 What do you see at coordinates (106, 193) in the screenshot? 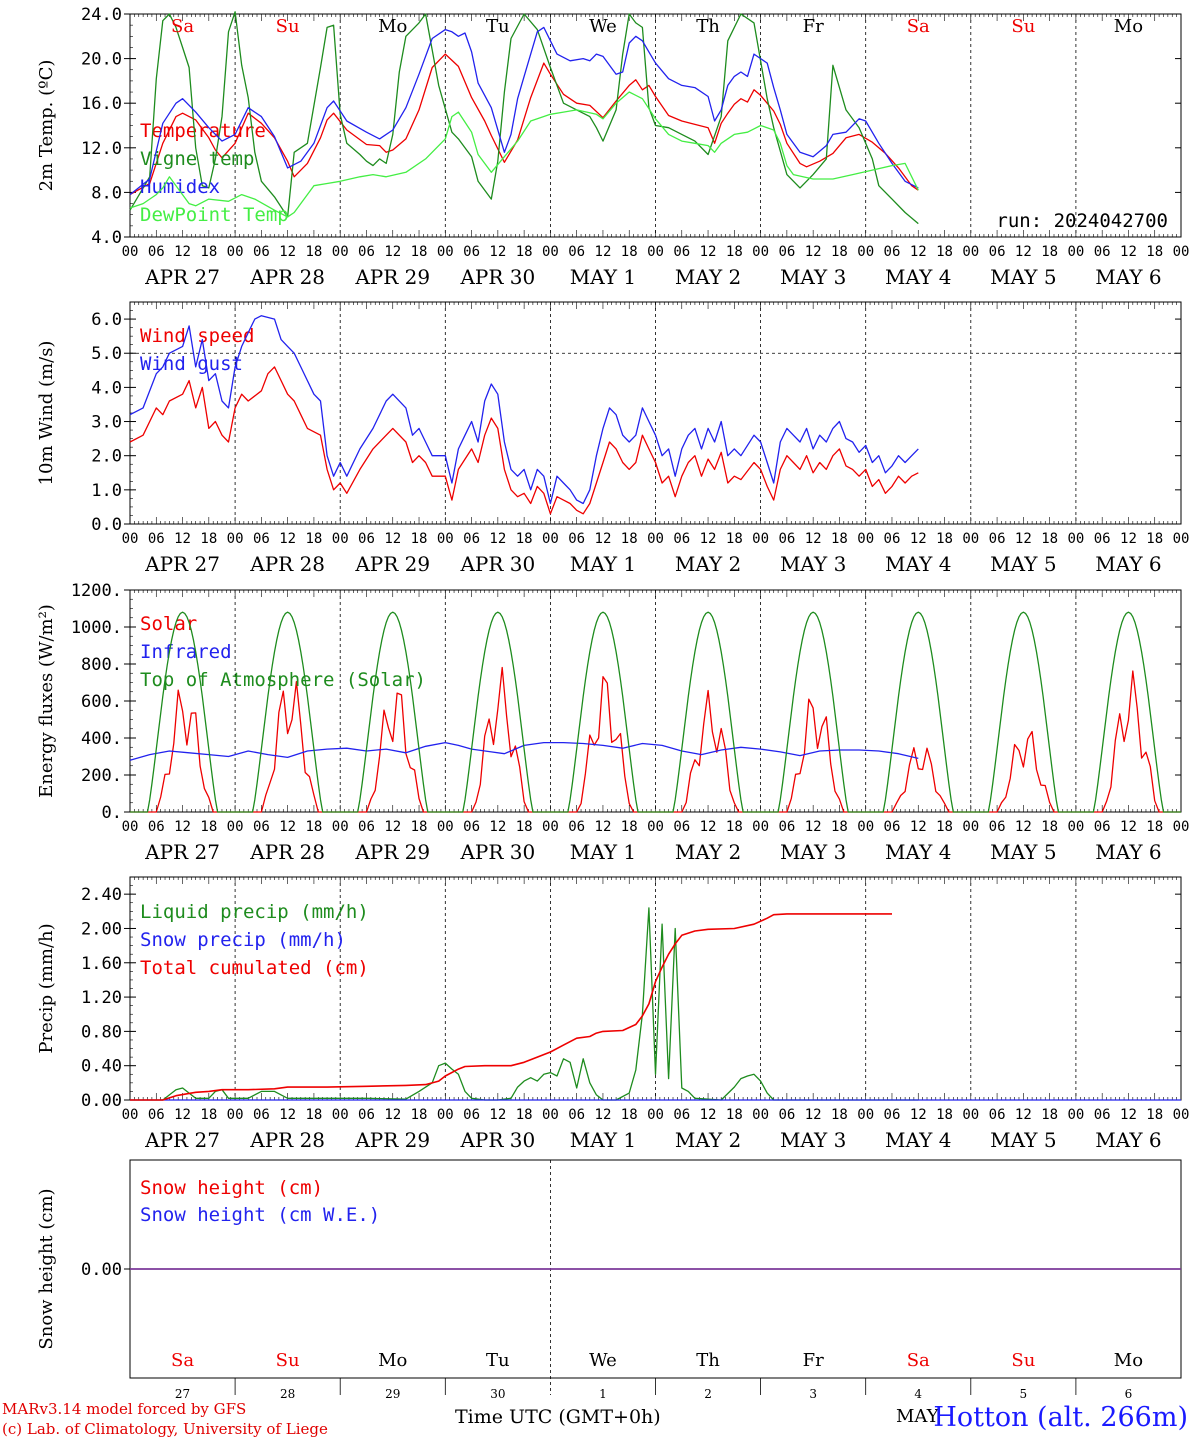
I see `y-tick-label: 8.0` at bounding box center [106, 193].